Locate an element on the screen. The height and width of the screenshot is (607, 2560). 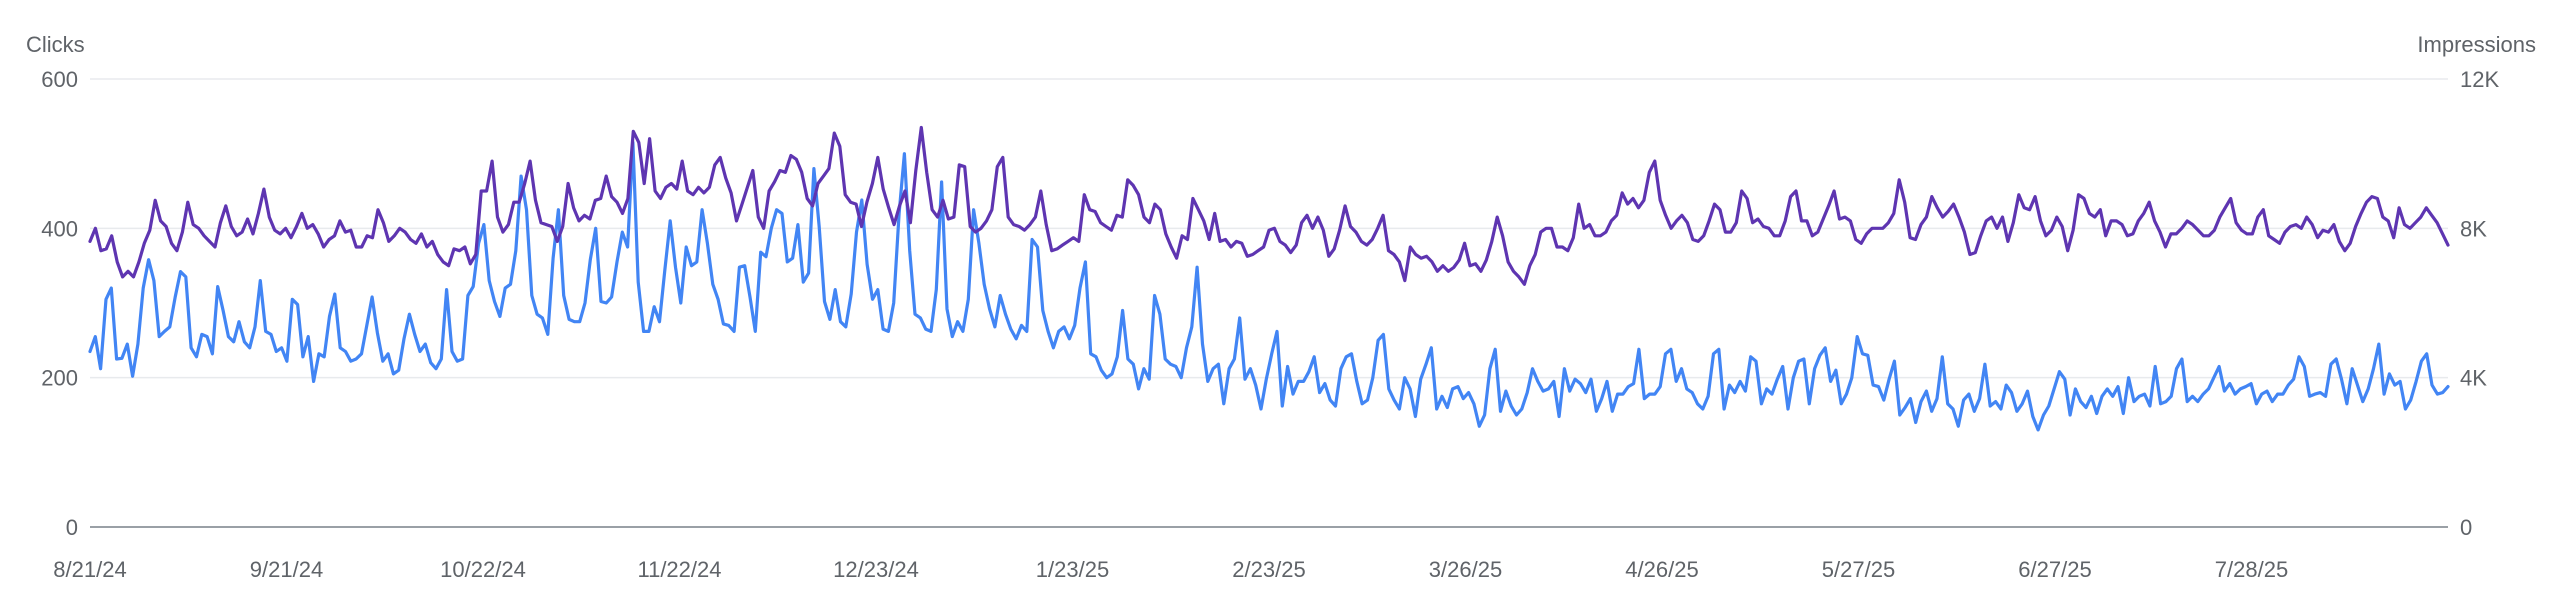
left-axis-title: Clicks is located at coordinates (55, 44).